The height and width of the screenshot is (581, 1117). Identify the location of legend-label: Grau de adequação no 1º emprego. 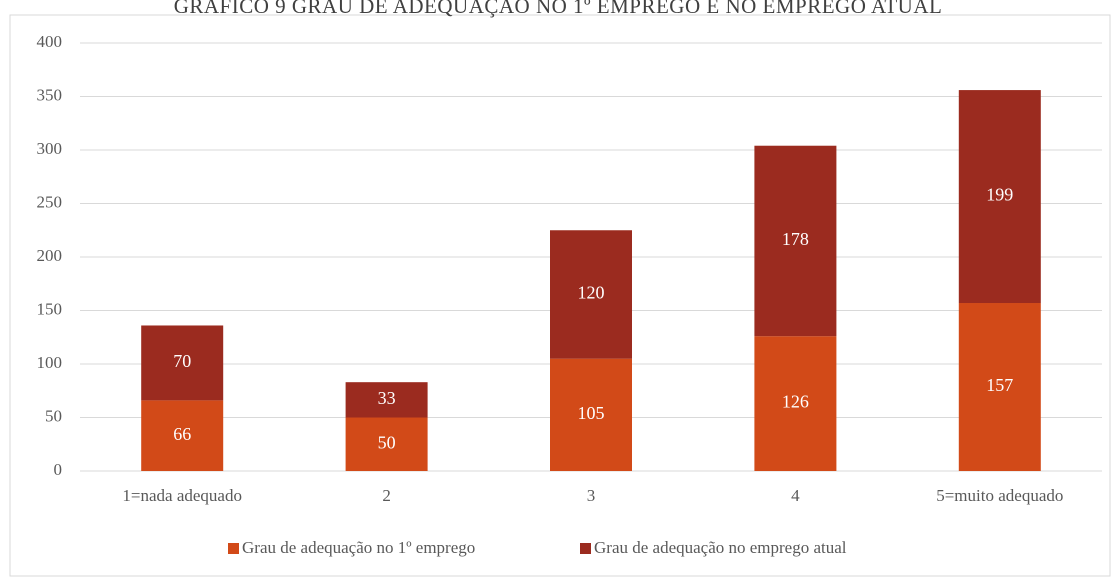
(358, 547).